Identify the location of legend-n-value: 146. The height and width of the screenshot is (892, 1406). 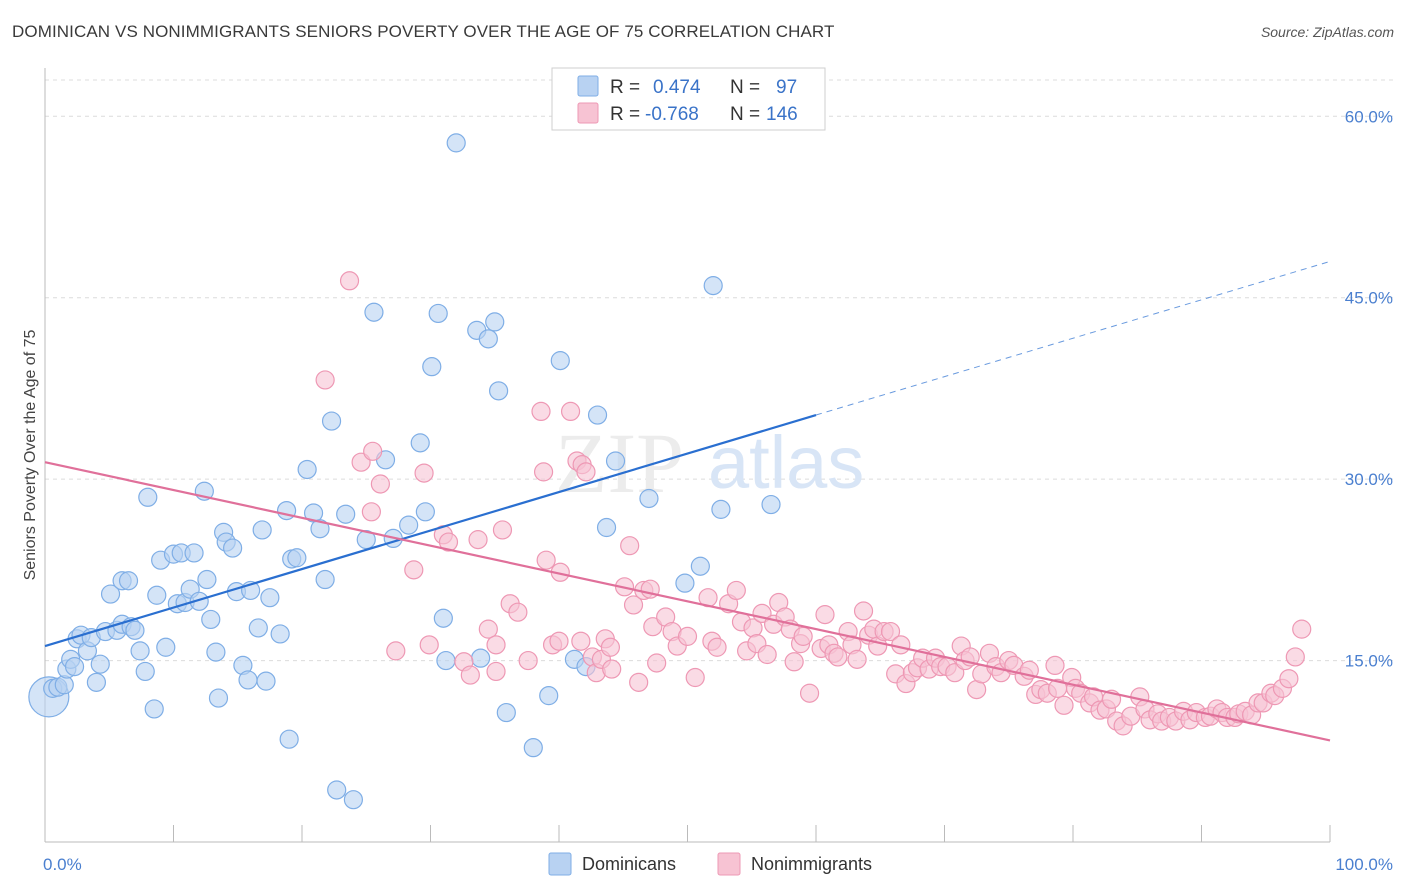
(782, 114).